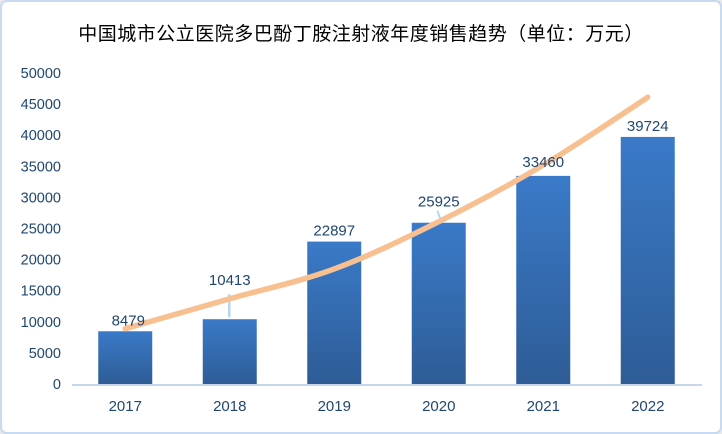  I want to click on x-axis-label-2020: 2020, so click(438, 406).